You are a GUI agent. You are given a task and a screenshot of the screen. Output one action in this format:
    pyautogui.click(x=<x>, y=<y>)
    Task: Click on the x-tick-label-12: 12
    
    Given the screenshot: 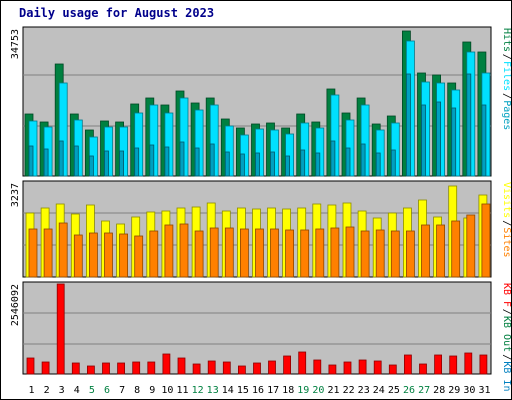 What is the action you would take?
    pyautogui.click(x=198, y=390)
    